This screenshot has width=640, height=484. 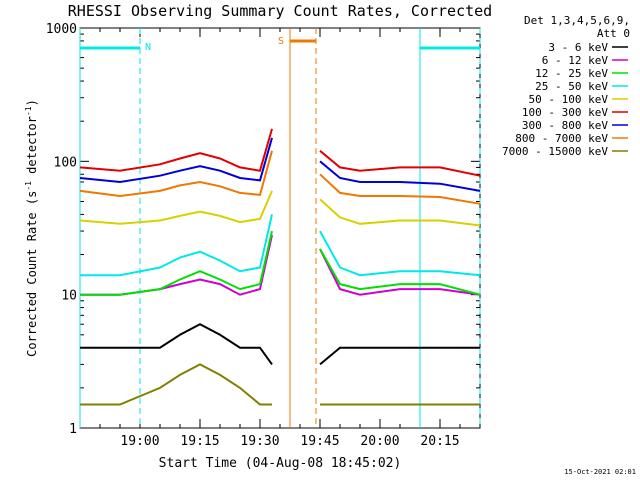 What do you see at coordinates (439, 441) in the screenshot?
I see `x-tick-label: 20:15` at bounding box center [439, 441].